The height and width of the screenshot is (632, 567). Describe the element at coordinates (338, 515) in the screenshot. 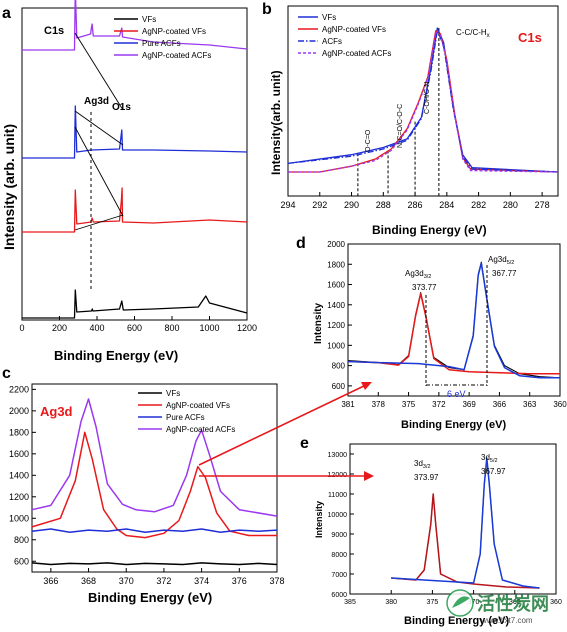

I see `y-axis-tick-label: 10000` at that location.